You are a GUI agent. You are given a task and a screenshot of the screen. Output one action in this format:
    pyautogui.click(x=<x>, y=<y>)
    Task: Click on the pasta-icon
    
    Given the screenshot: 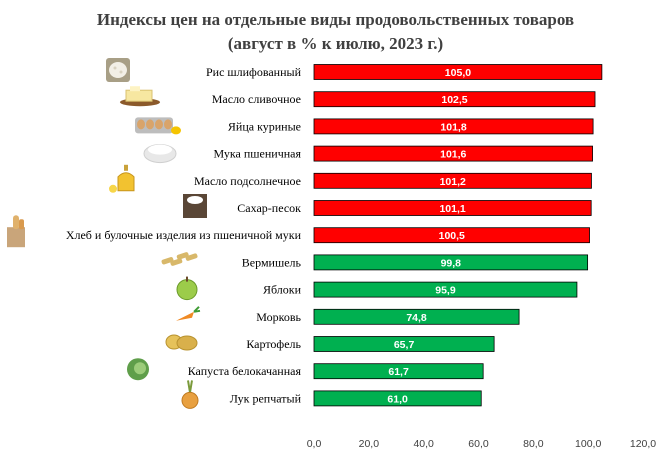 What is the action you would take?
    pyautogui.click(x=179, y=259)
    